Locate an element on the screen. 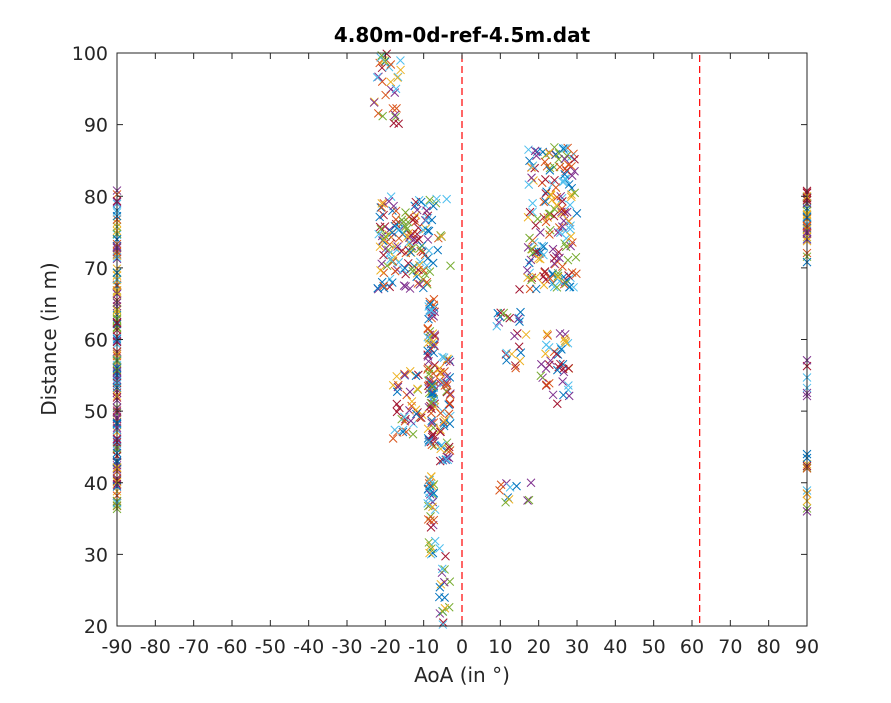 This screenshot has height=703, width=891. x-tick-label: 80 is located at coordinates (769, 647).